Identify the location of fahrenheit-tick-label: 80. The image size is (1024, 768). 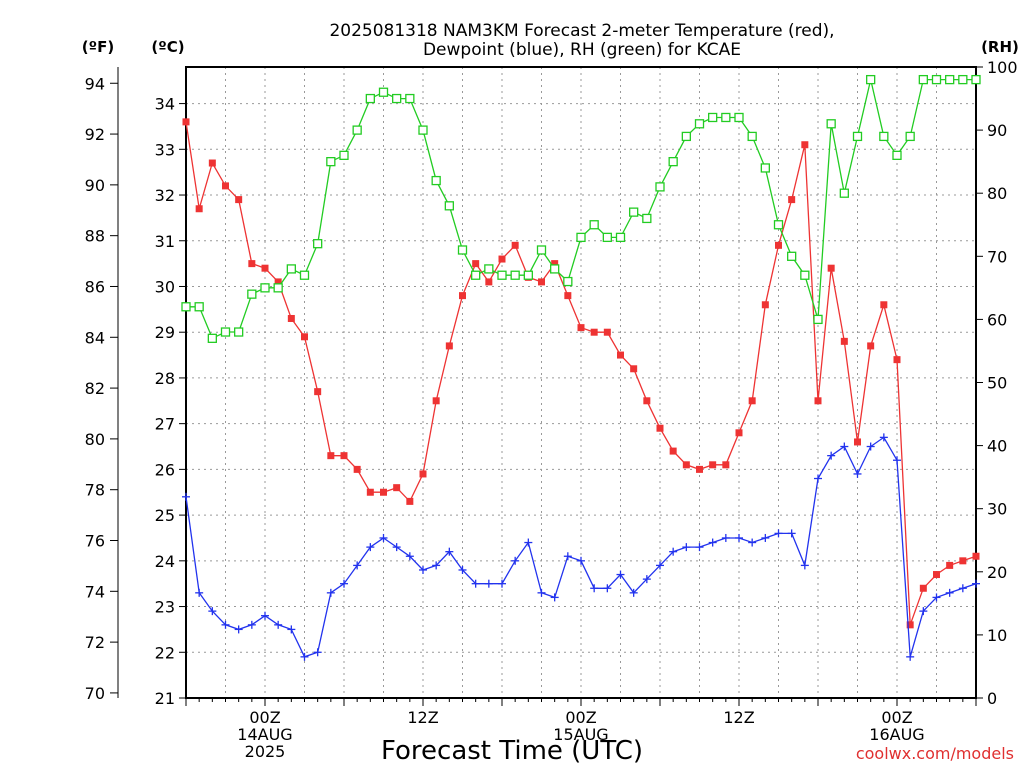
(95, 439).